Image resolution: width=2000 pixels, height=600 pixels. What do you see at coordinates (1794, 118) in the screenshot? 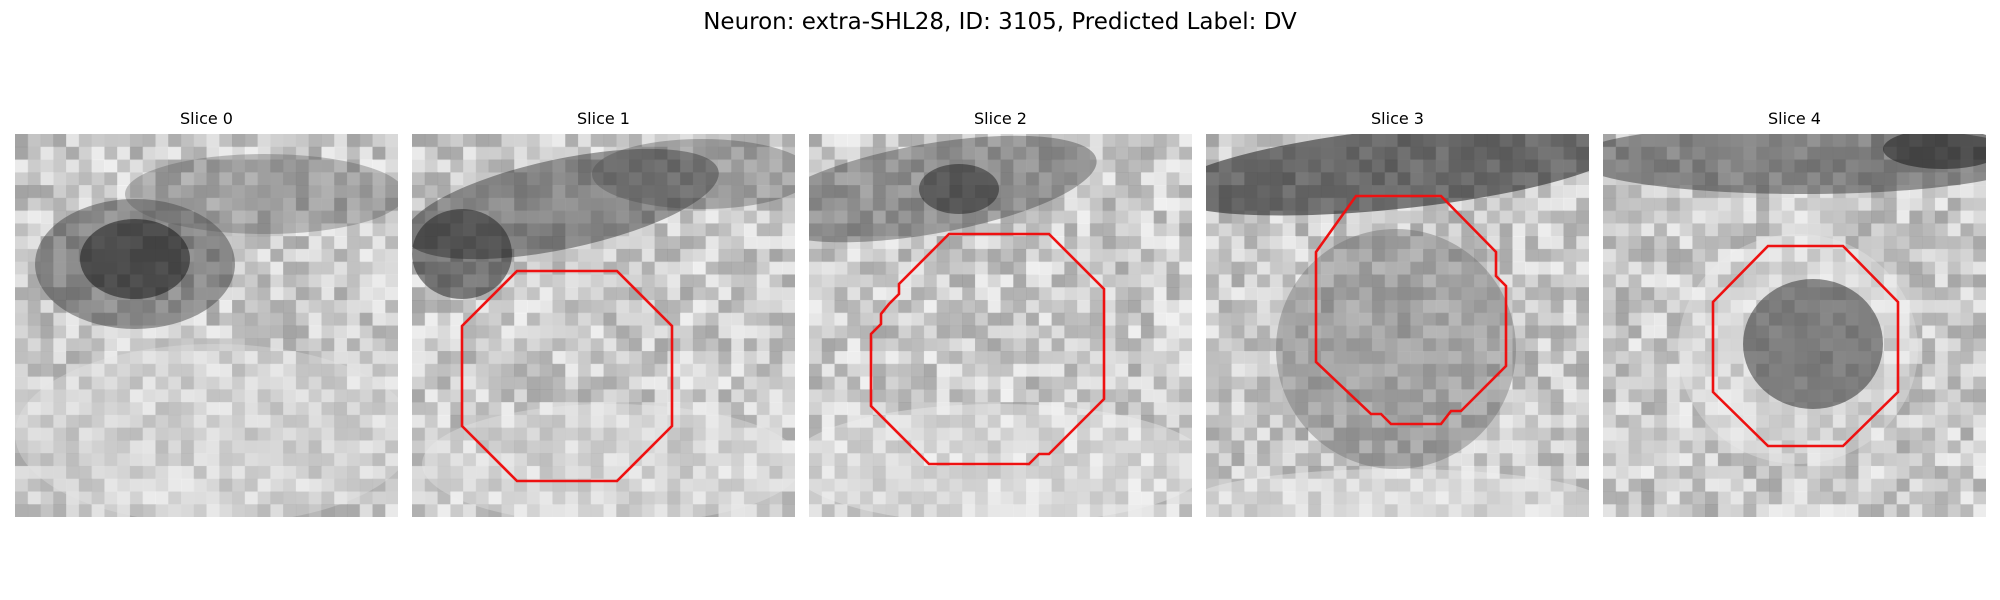
I see `slice-title: Slice 4` at bounding box center [1794, 118].